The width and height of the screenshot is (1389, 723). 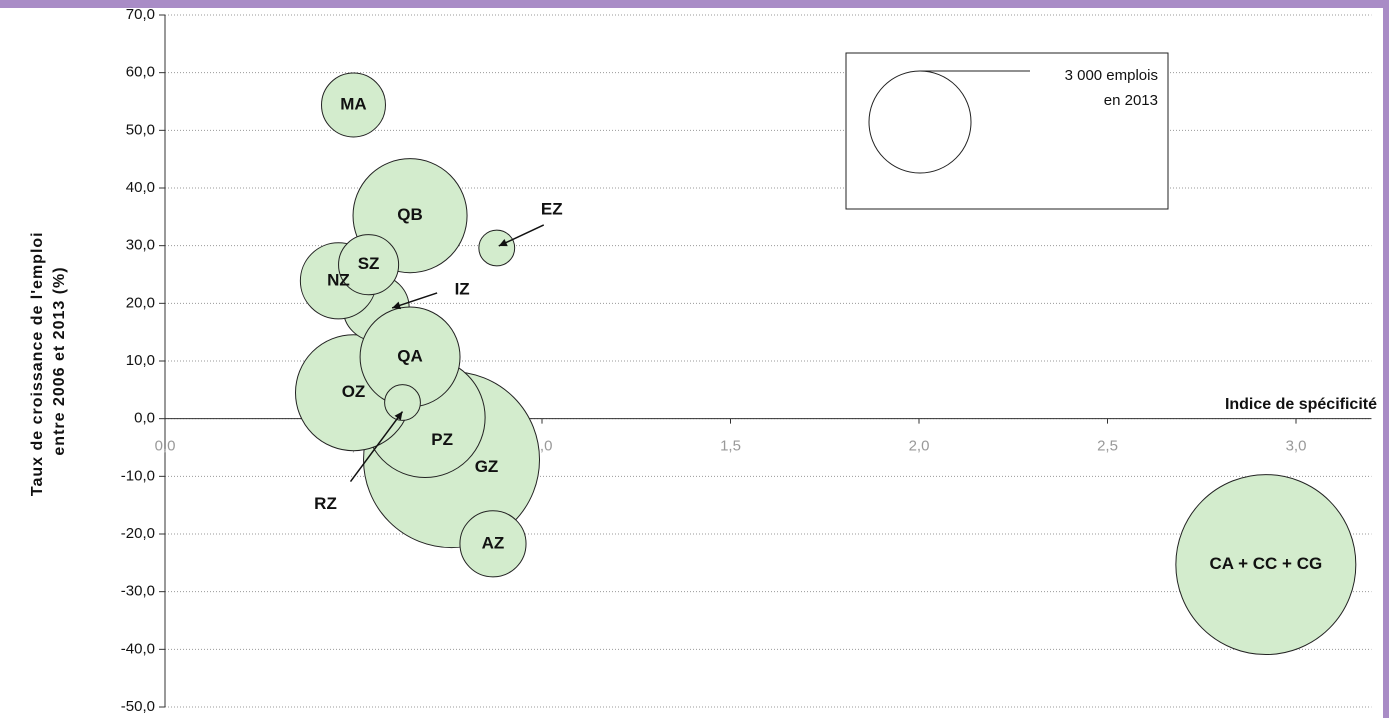 What do you see at coordinates (410, 355) in the screenshot?
I see `bubble-label: QA` at bounding box center [410, 355].